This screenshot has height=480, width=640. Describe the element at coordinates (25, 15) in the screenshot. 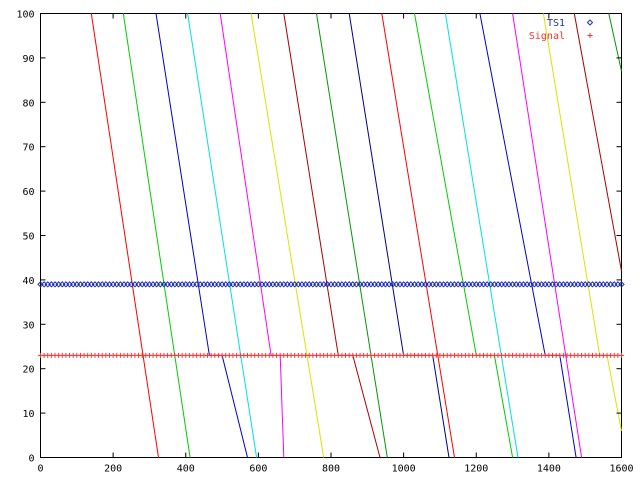

I see `y-tick-label: 100` at that location.